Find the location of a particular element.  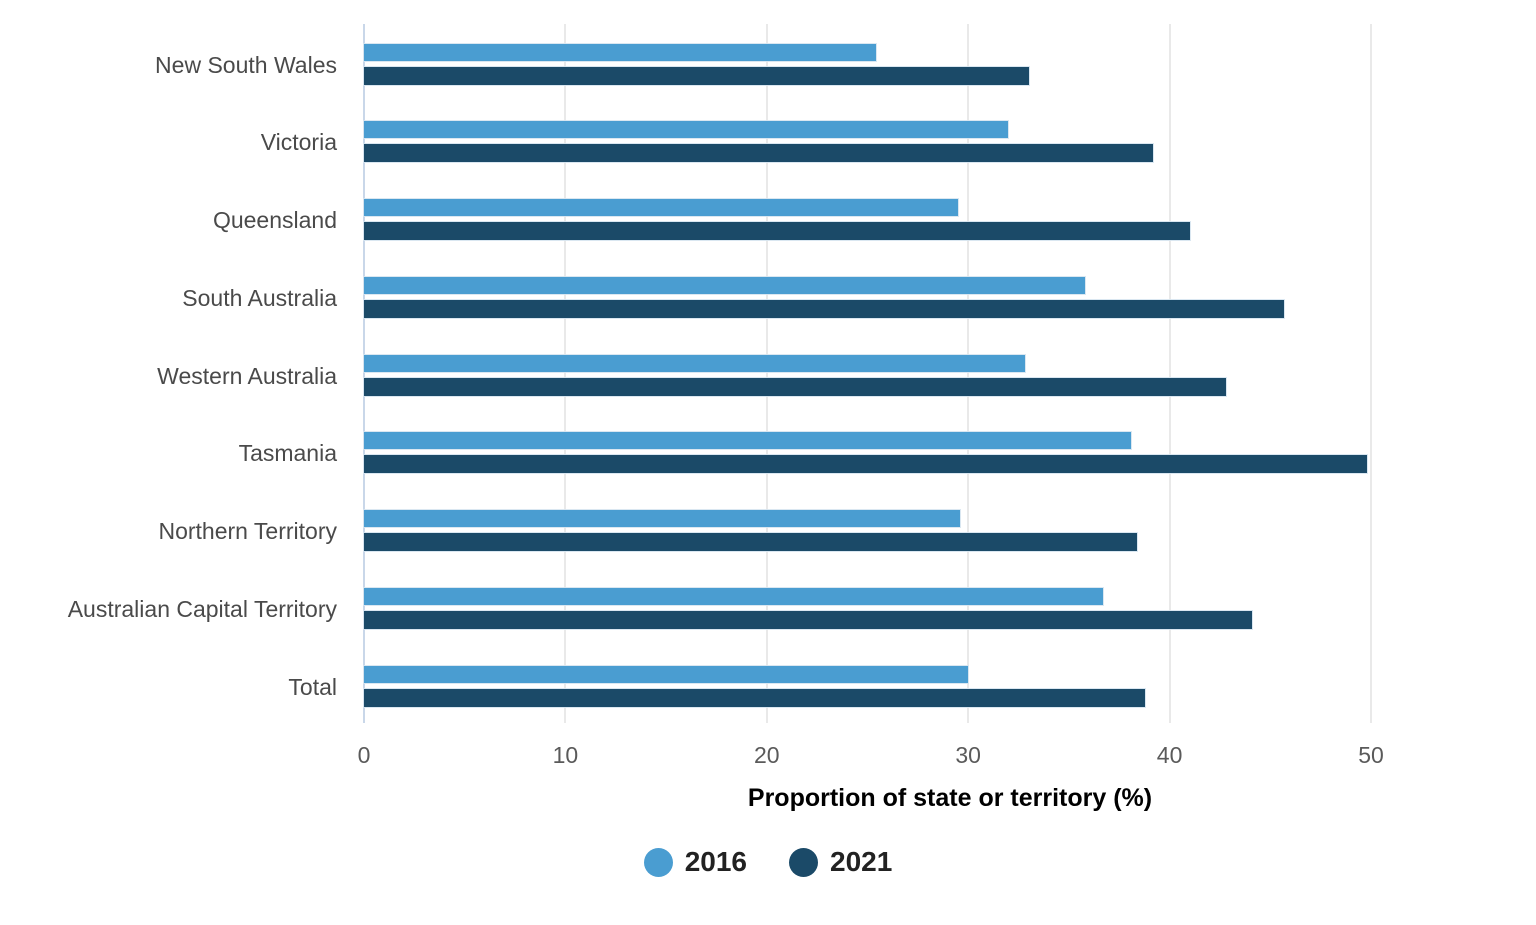

bar-2016-south-australia is located at coordinates (724, 285).